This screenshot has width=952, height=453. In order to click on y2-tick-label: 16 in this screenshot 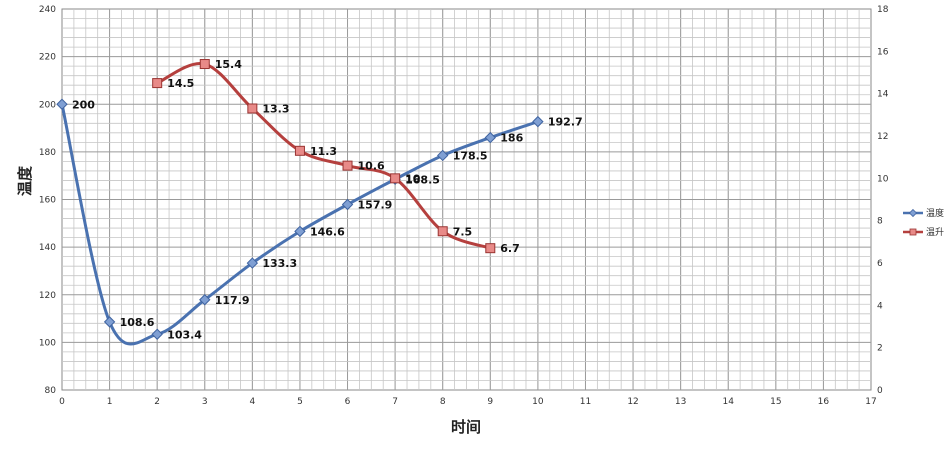, I will do `click(883, 52)`.